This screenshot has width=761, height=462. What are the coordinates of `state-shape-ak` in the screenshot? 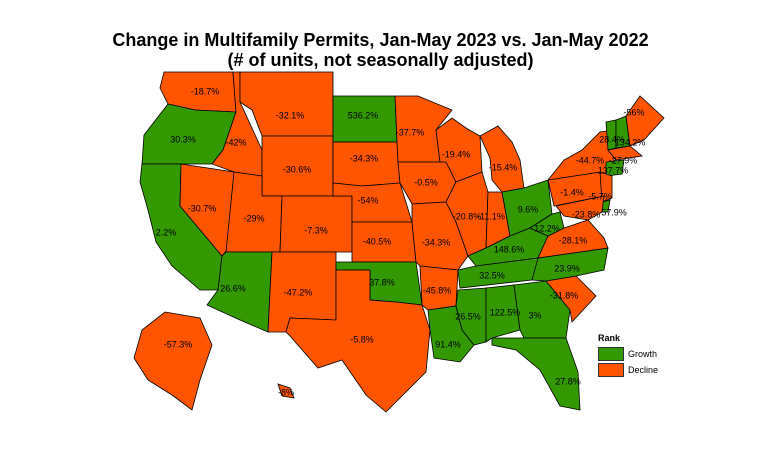 It's located at (173, 361).